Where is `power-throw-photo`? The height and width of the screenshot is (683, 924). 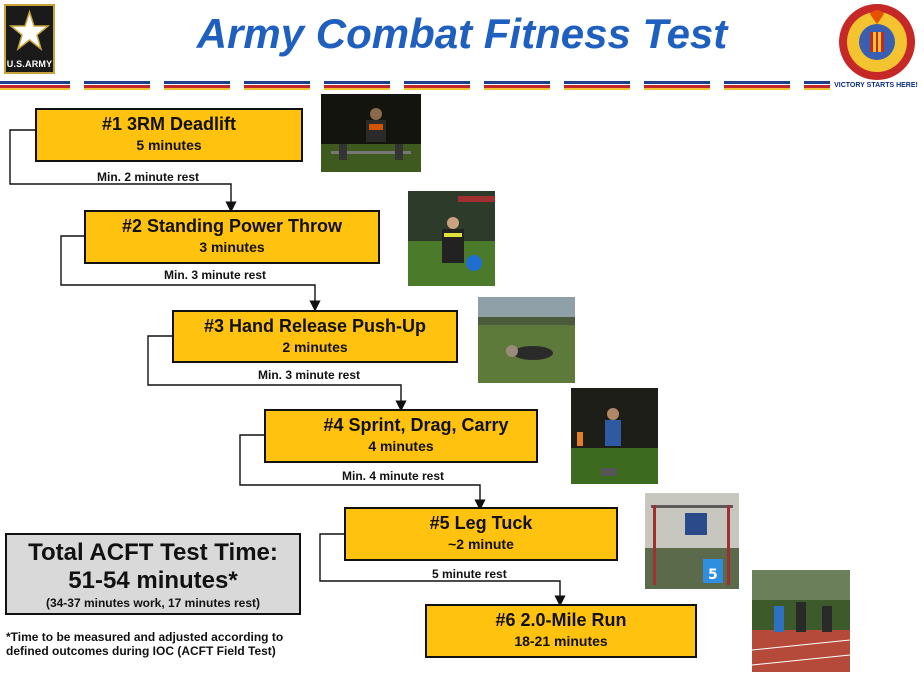
power-throw-photo is located at coordinates (451, 238).